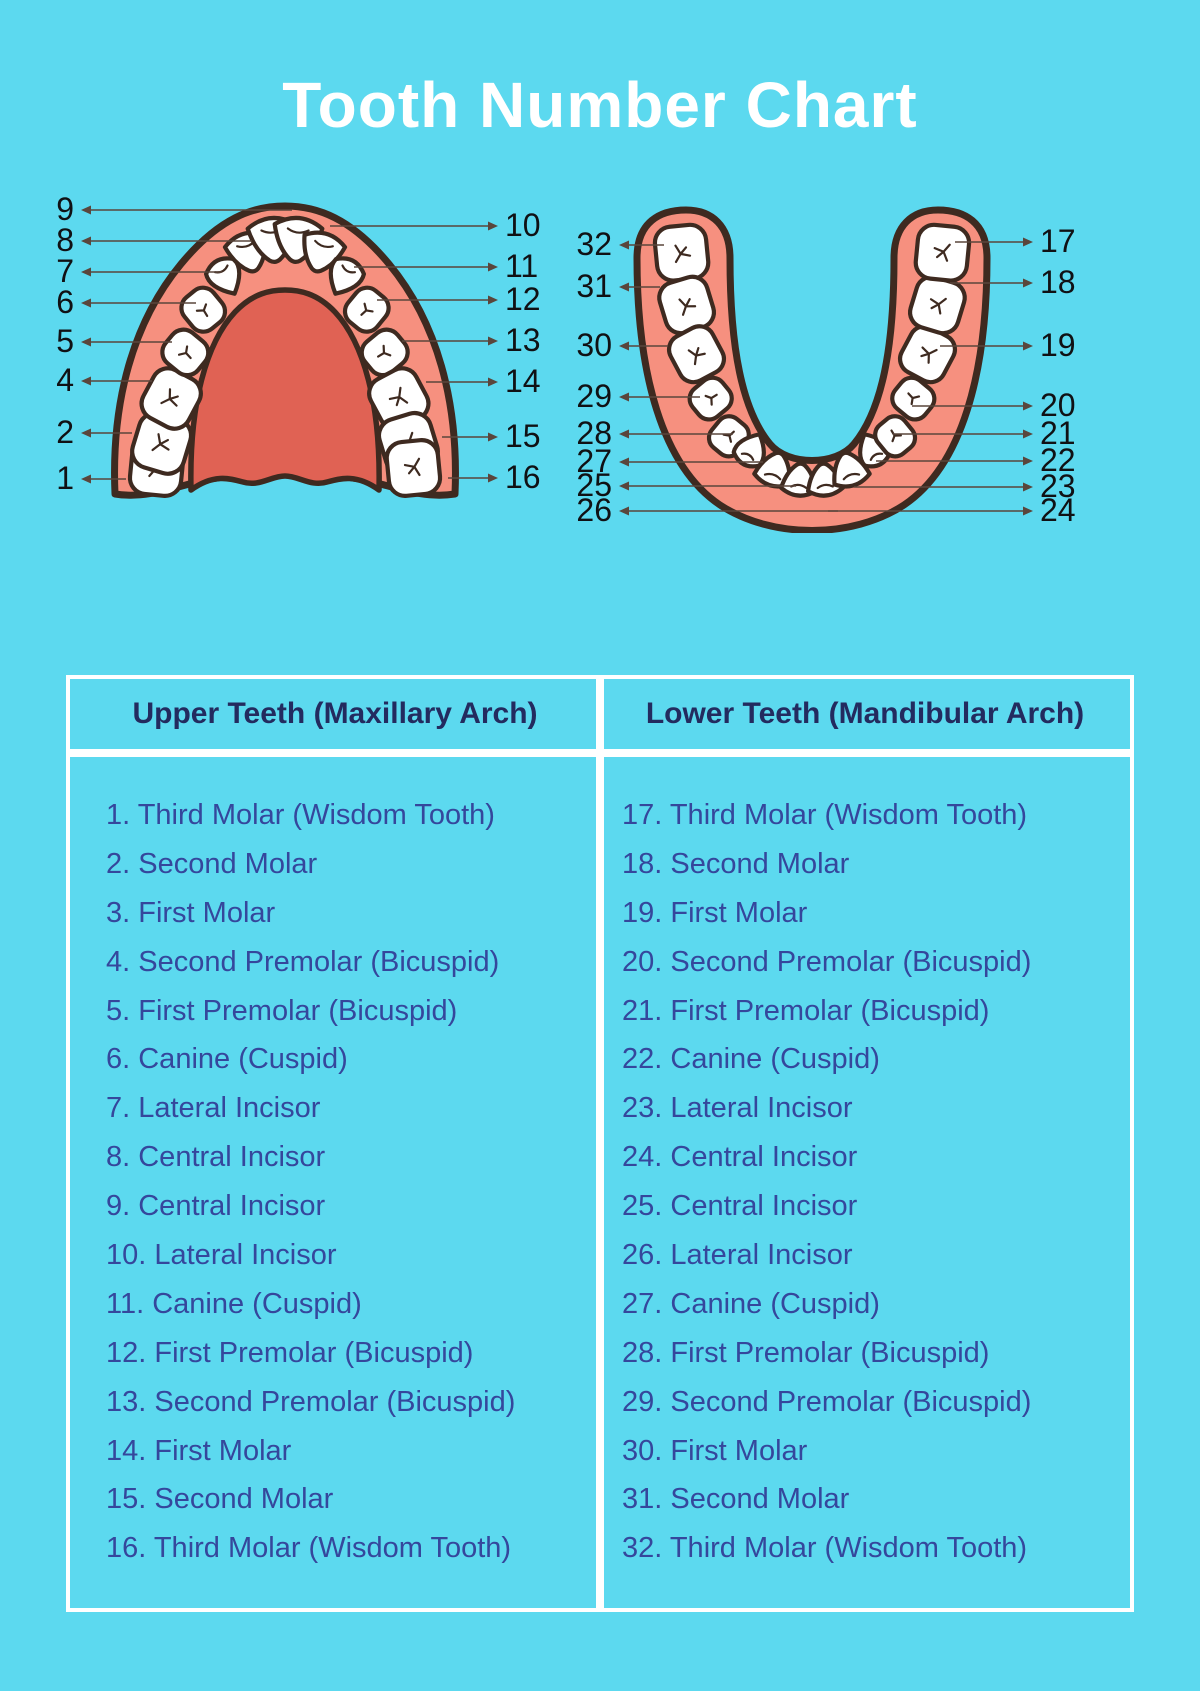  What do you see at coordinates (594, 396) in the screenshot?
I see `tooth-number-label: 29` at bounding box center [594, 396].